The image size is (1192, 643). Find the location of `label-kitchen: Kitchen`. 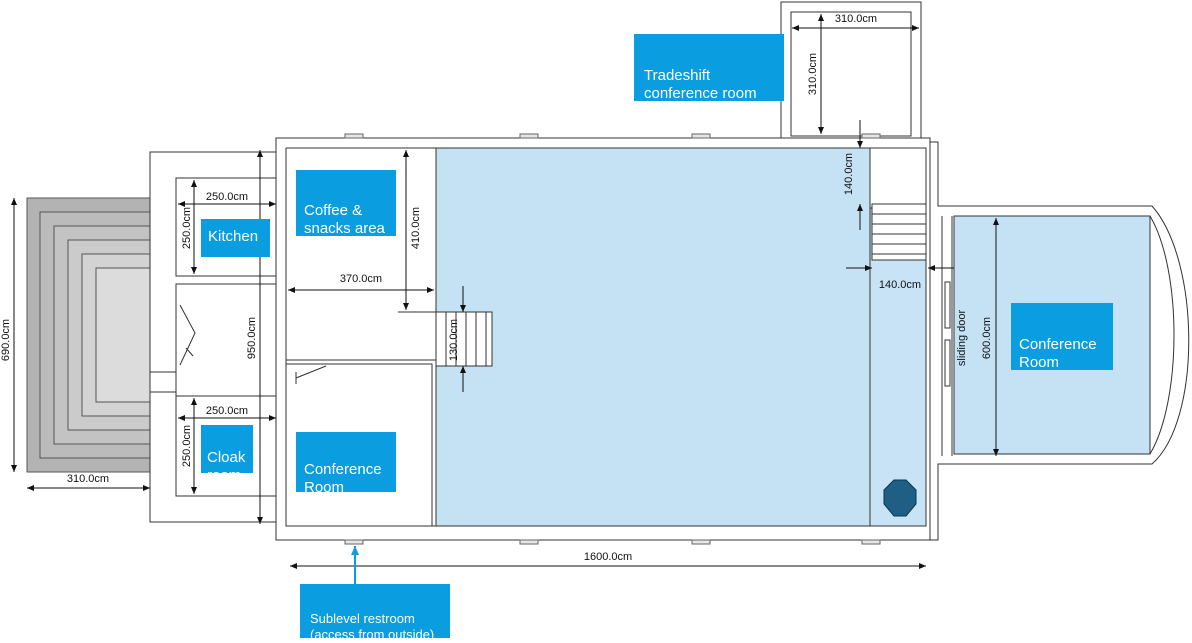

label-kitchen: Kitchen is located at coordinates (235, 238).